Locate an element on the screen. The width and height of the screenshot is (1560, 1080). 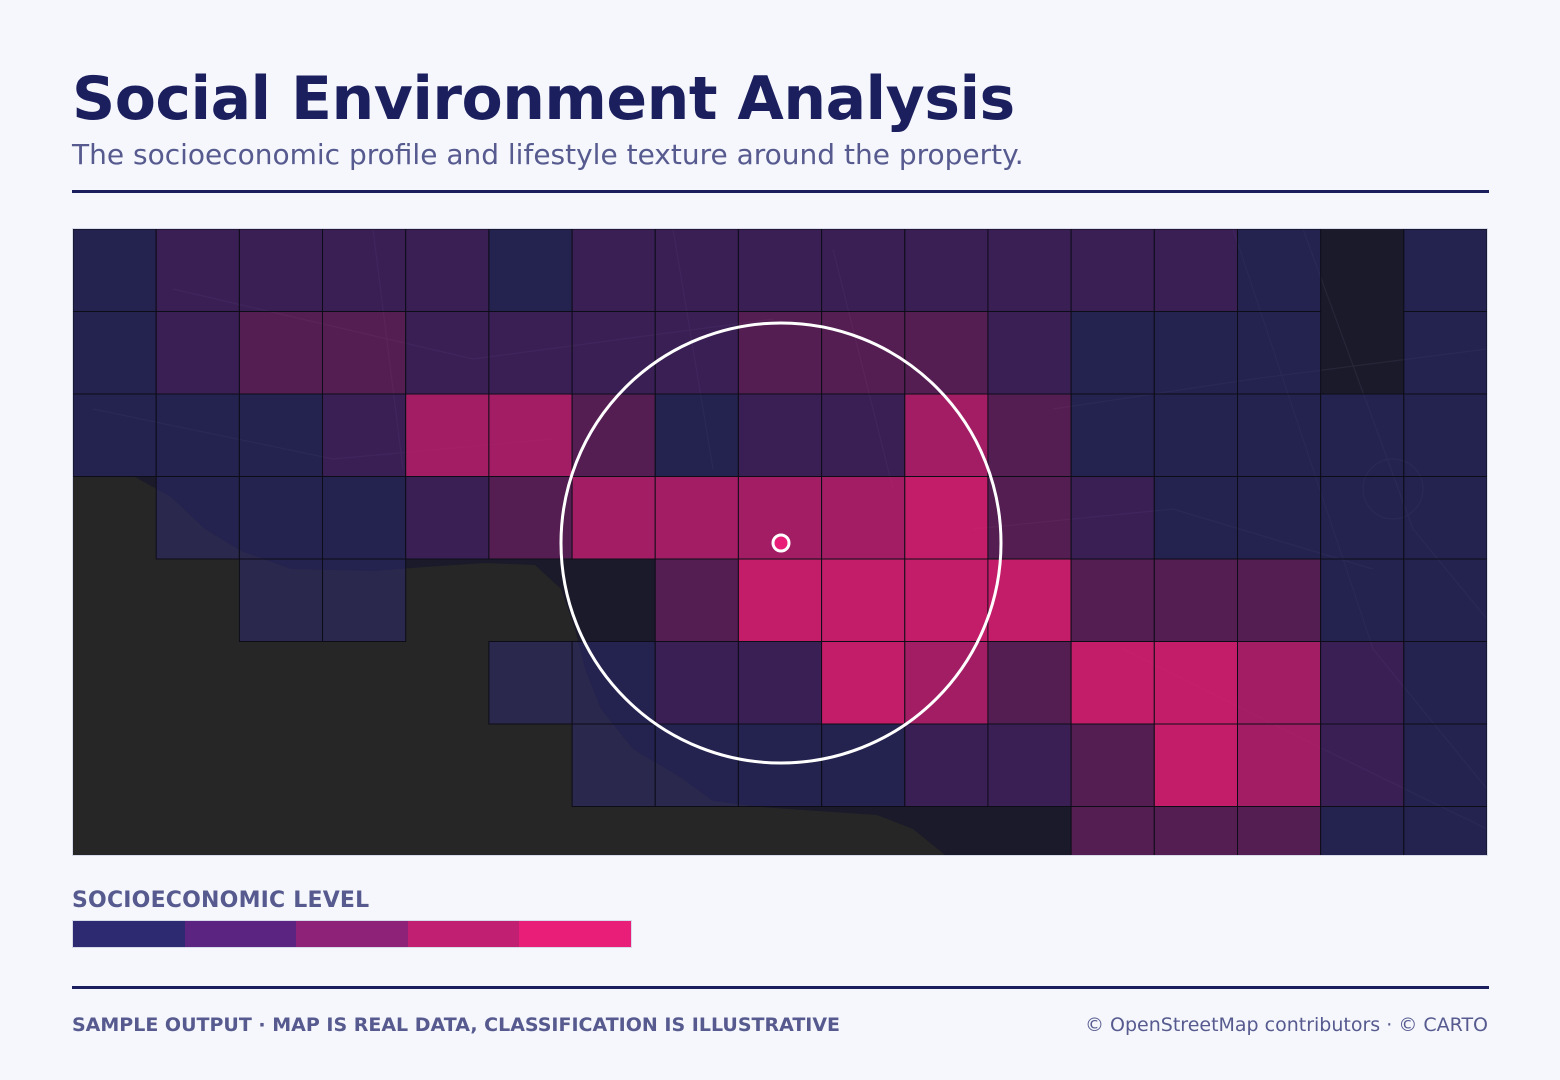
analysis-radius-ring is located at coordinates (781, 543).